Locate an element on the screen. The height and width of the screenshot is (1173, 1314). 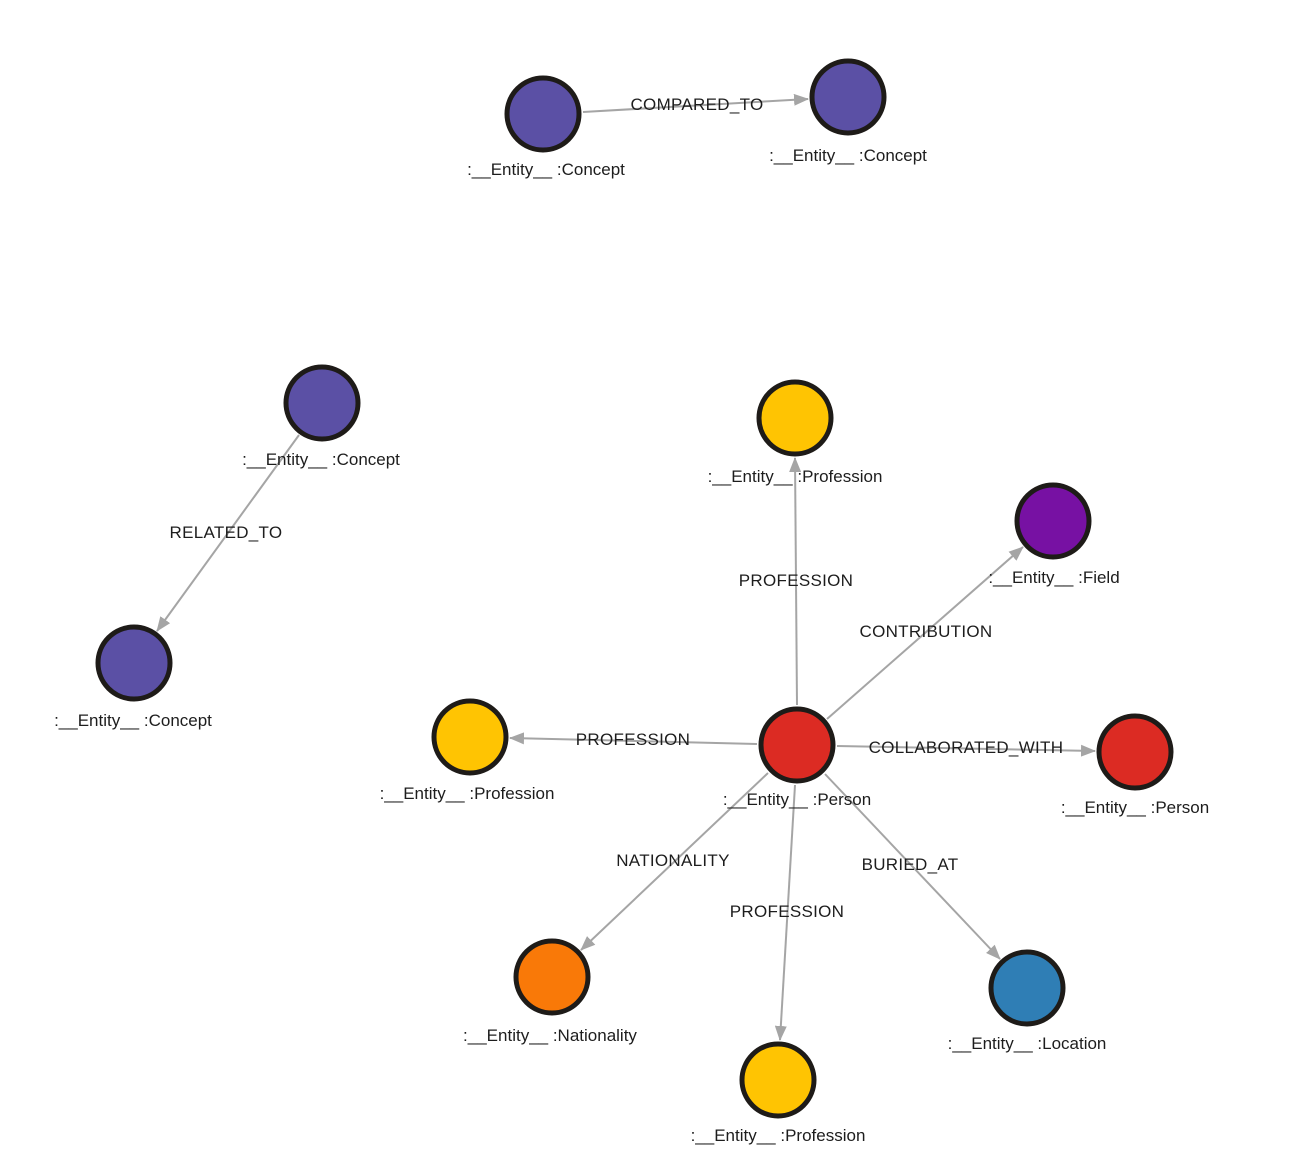
edge-line-profession-left is located at coordinates (633, 738).